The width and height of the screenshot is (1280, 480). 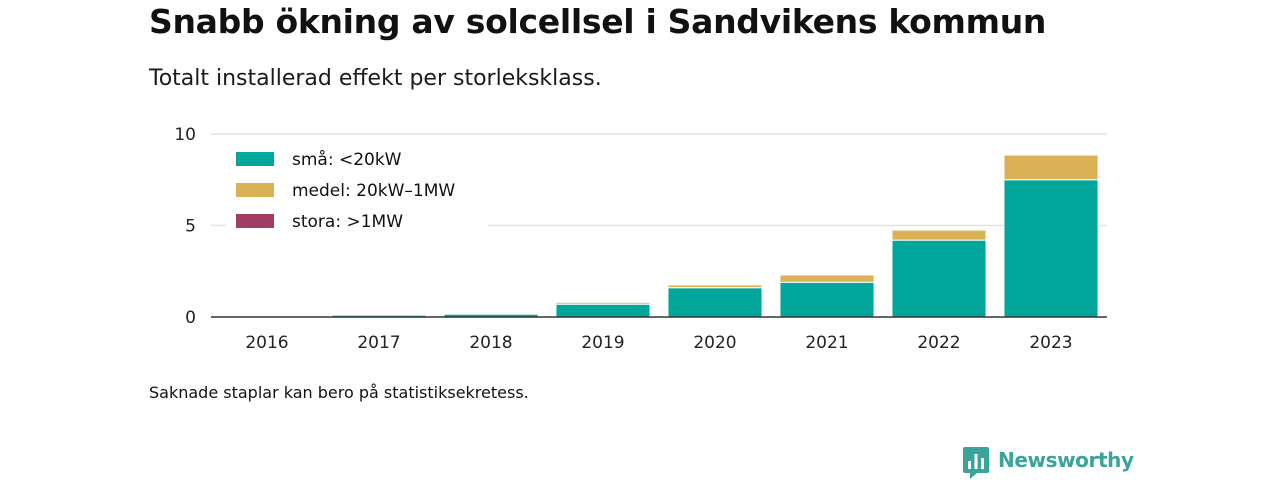 I want to click on y-tick-label: 0, so click(x=190, y=318).